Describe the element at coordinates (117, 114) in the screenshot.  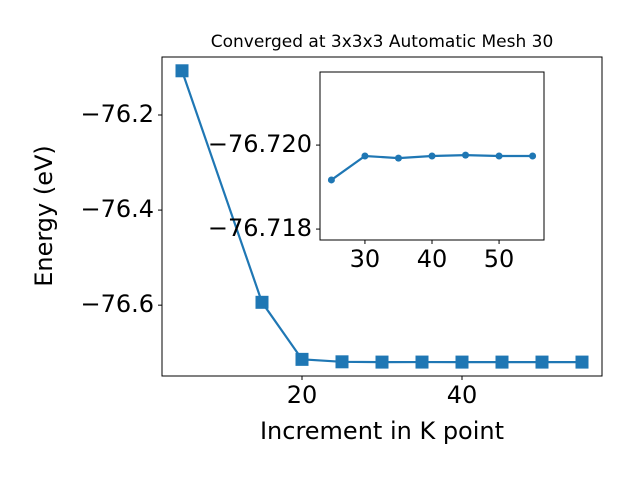
I see `y-tick-label: −76.2` at that location.